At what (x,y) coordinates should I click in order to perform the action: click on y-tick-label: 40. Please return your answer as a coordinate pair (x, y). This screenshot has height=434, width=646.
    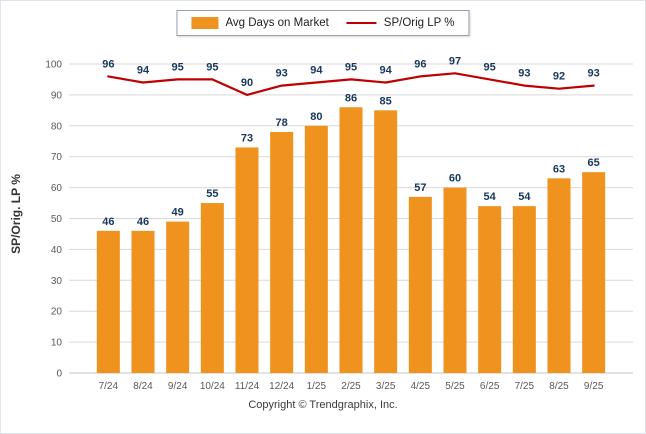
    Looking at the image, I should click on (57, 250).